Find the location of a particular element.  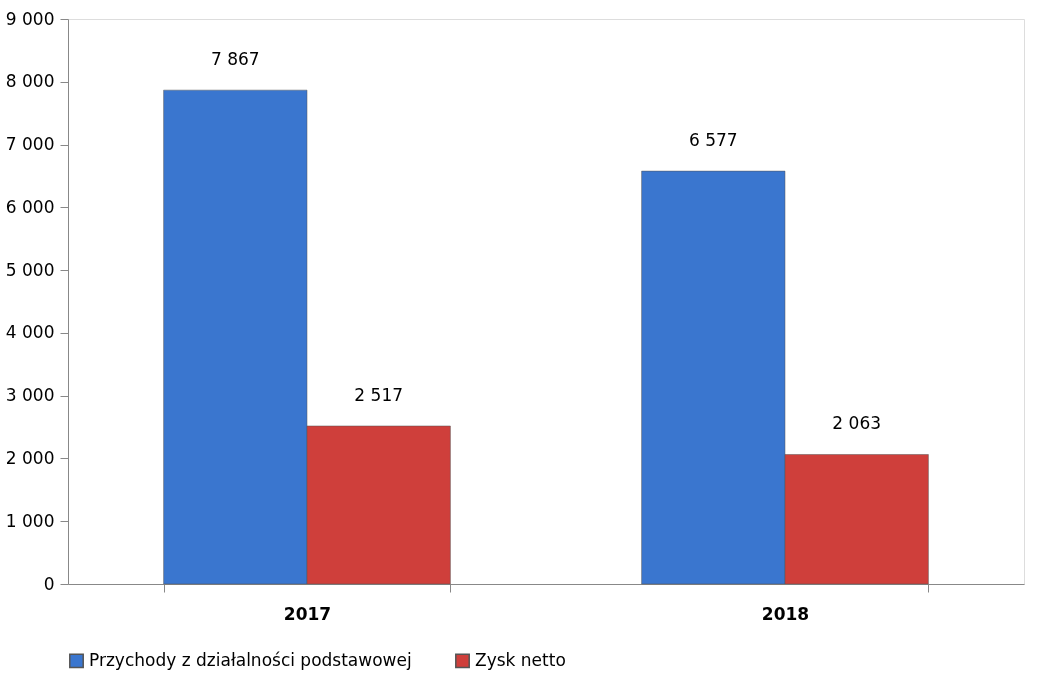

data-label: 2 517 is located at coordinates (379, 394).